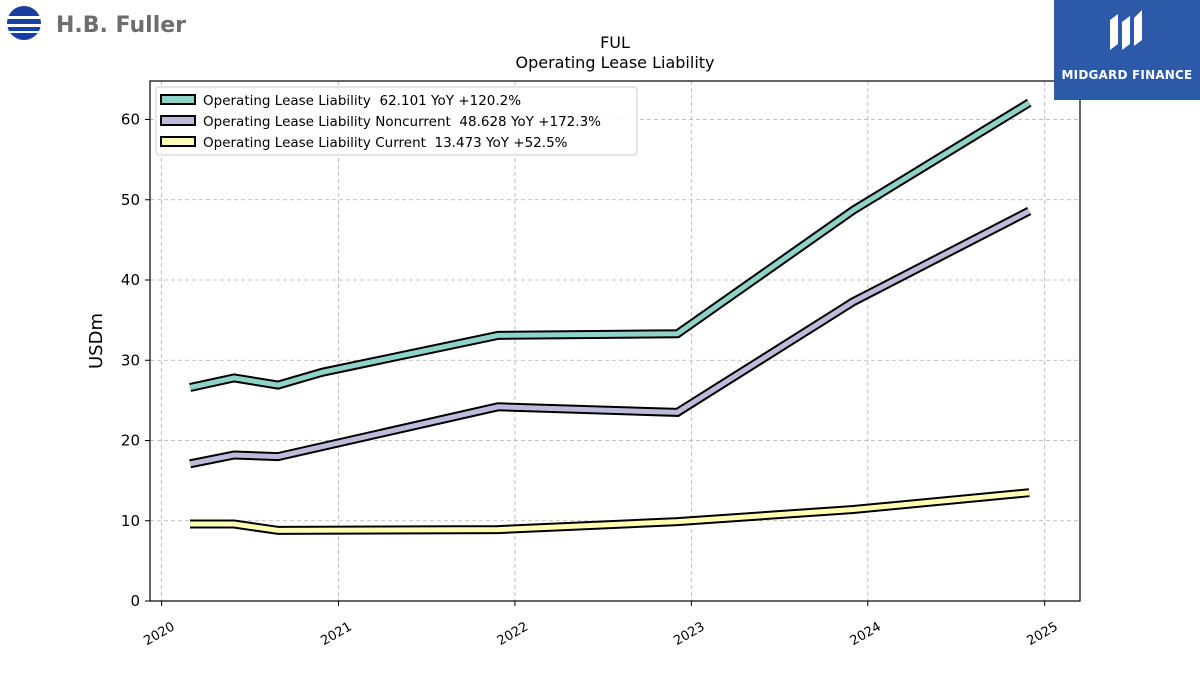  What do you see at coordinates (513, 634) in the screenshot?
I see `x-tick-label: 2022` at bounding box center [513, 634].